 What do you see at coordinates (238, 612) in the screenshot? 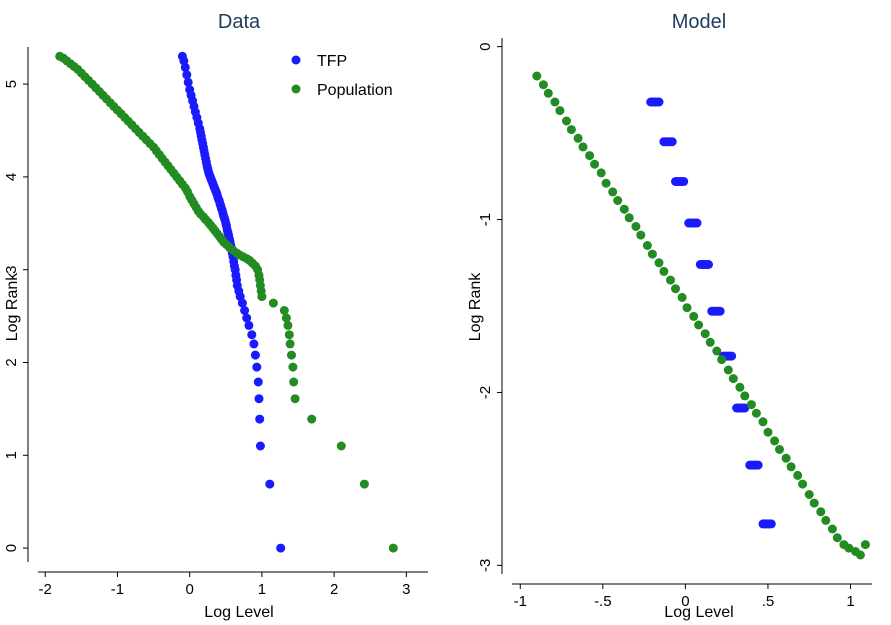
I see `data-panel-x-axis-label: Log Level` at bounding box center [238, 612].